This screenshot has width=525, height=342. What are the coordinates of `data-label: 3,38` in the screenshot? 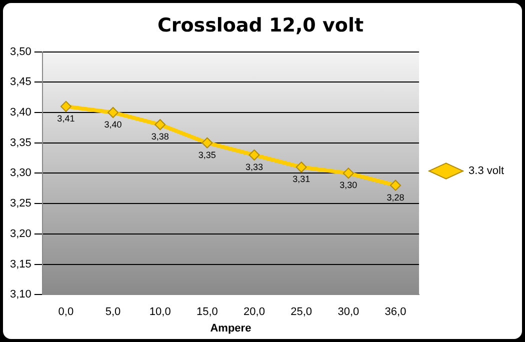 It's located at (160, 137).